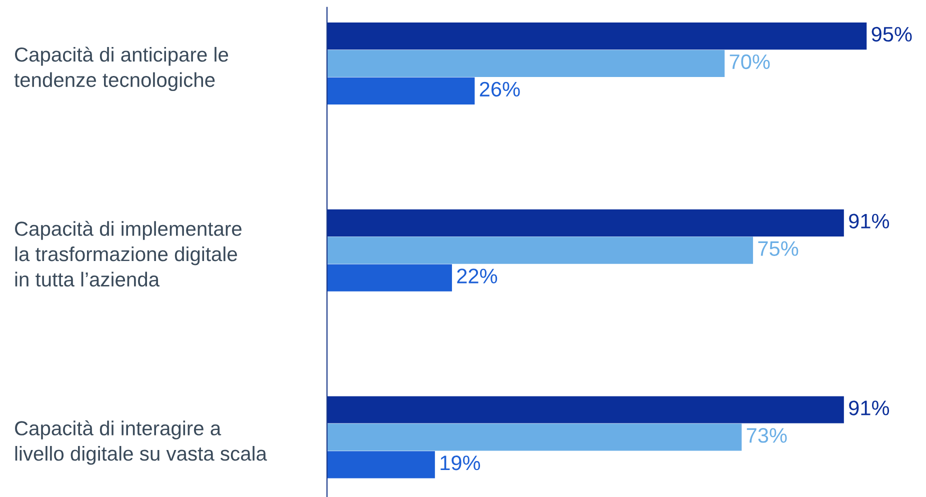 This screenshot has width=926, height=497. Describe the element at coordinates (477, 276) in the screenshot. I see `data-label: 22%` at that location.